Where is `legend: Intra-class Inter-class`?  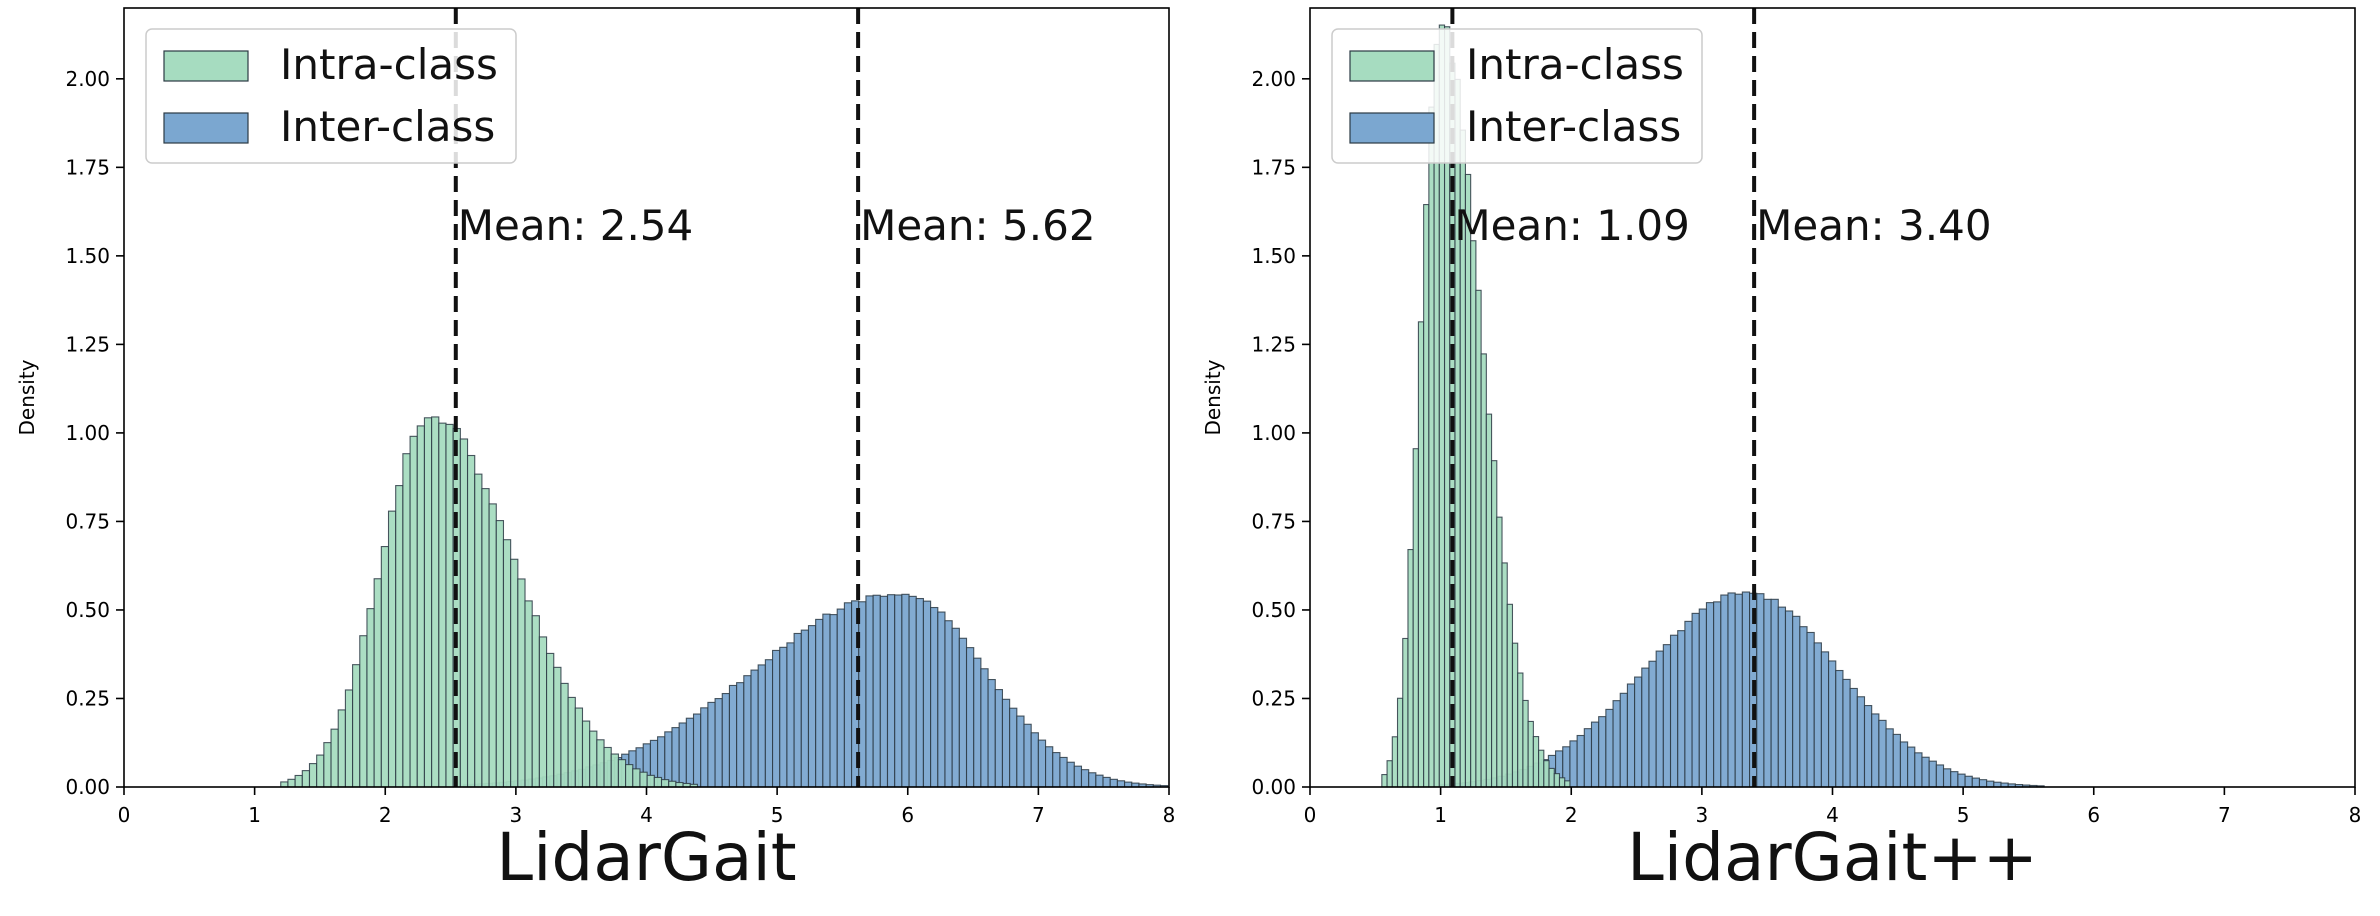
legend: Intra-class Inter-class is located at coordinates (331, 96).